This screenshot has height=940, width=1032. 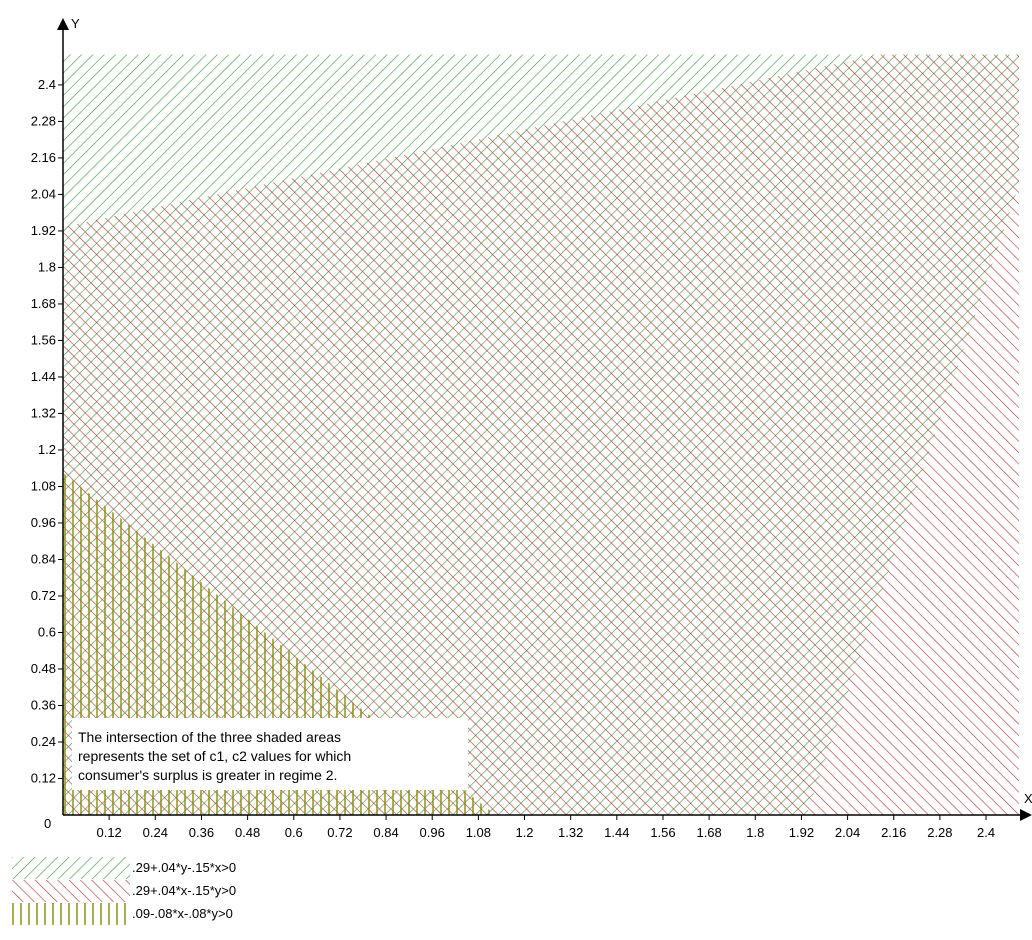 I want to click on x-tick-label: 2.4, so click(x=986, y=832).